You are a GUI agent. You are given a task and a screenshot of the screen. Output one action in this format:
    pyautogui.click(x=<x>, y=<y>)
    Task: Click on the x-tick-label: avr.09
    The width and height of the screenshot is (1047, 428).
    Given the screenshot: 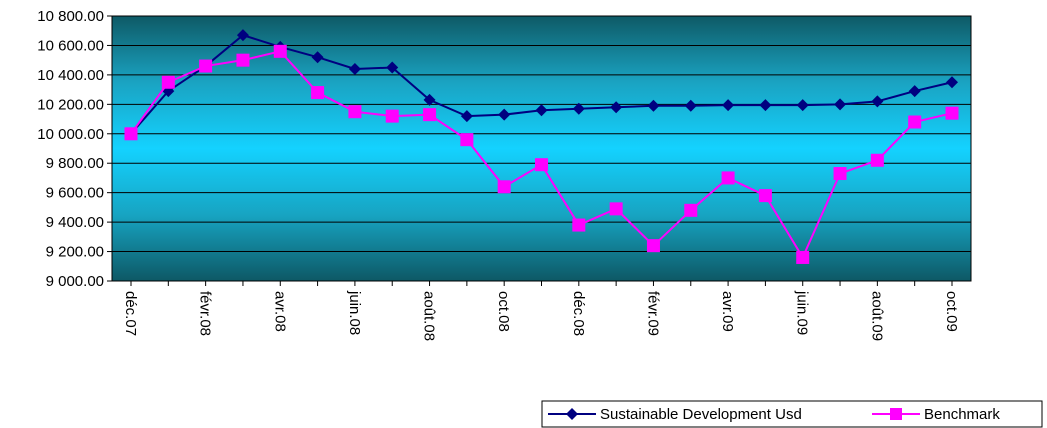 What is the action you would take?
    pyautogui.click(x=727, y=311)
    